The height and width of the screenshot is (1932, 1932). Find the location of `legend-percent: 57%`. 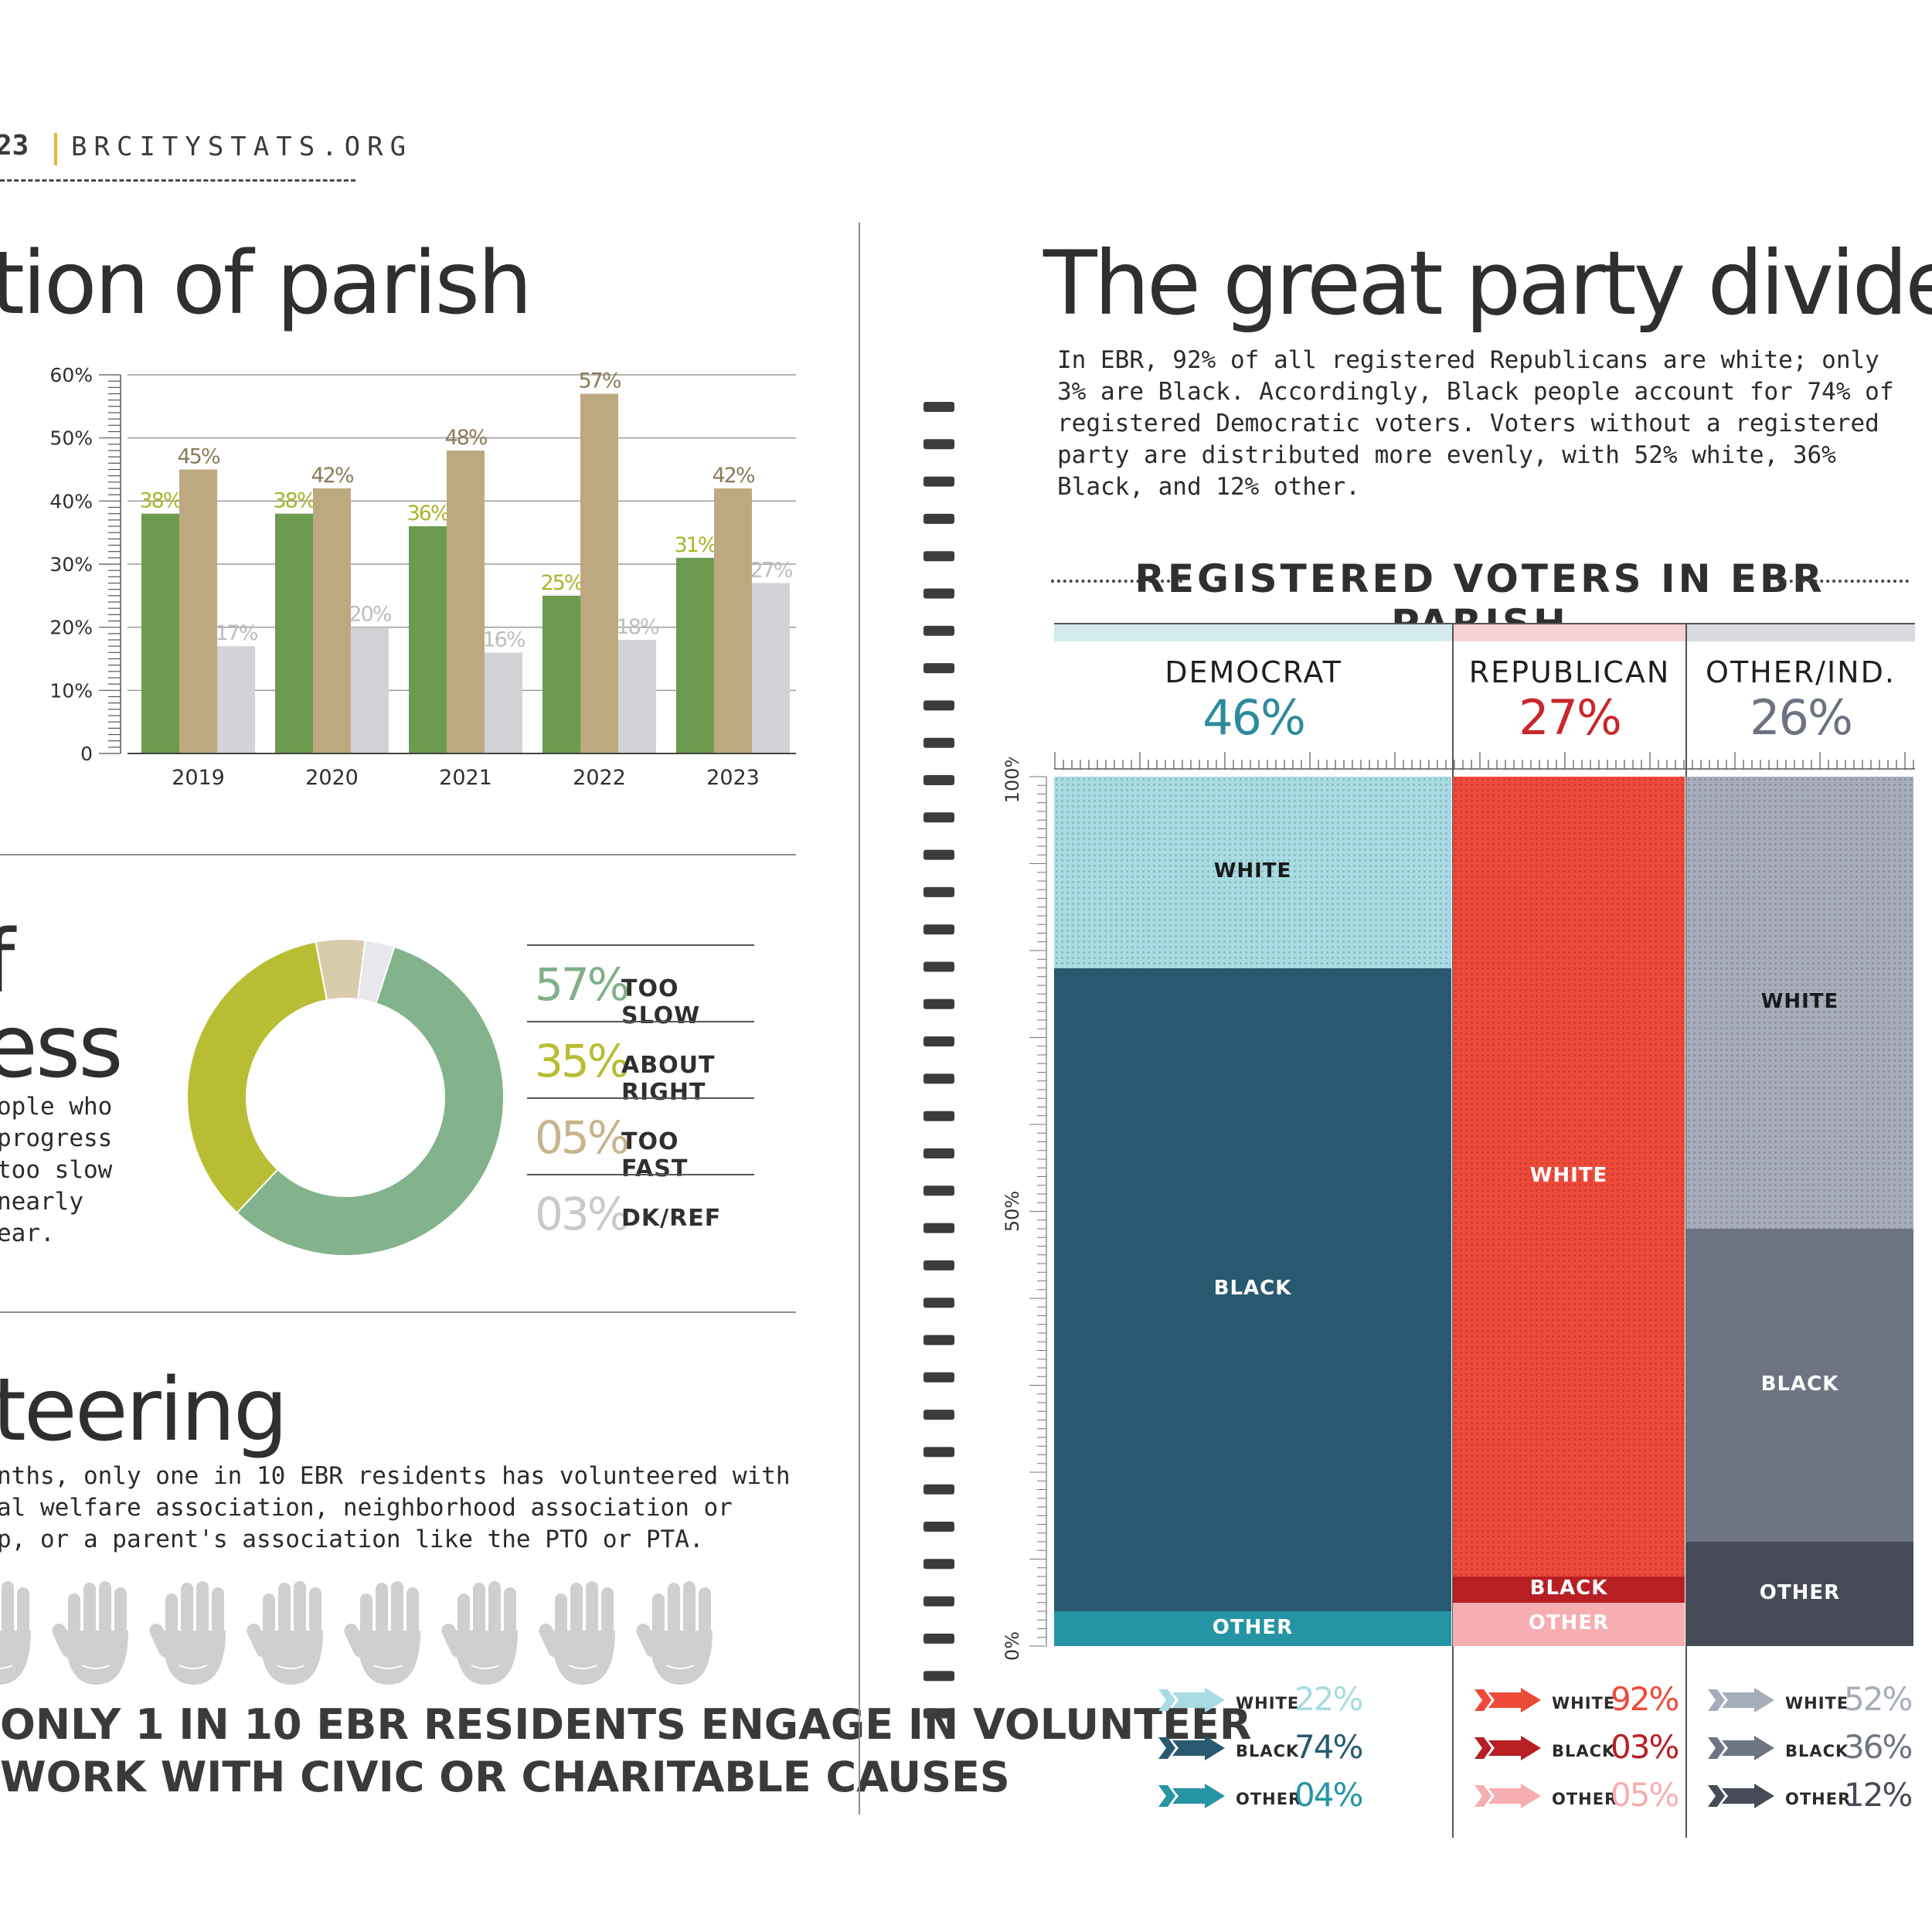

legend-percent: 57% is located at coordinates (582, 985).